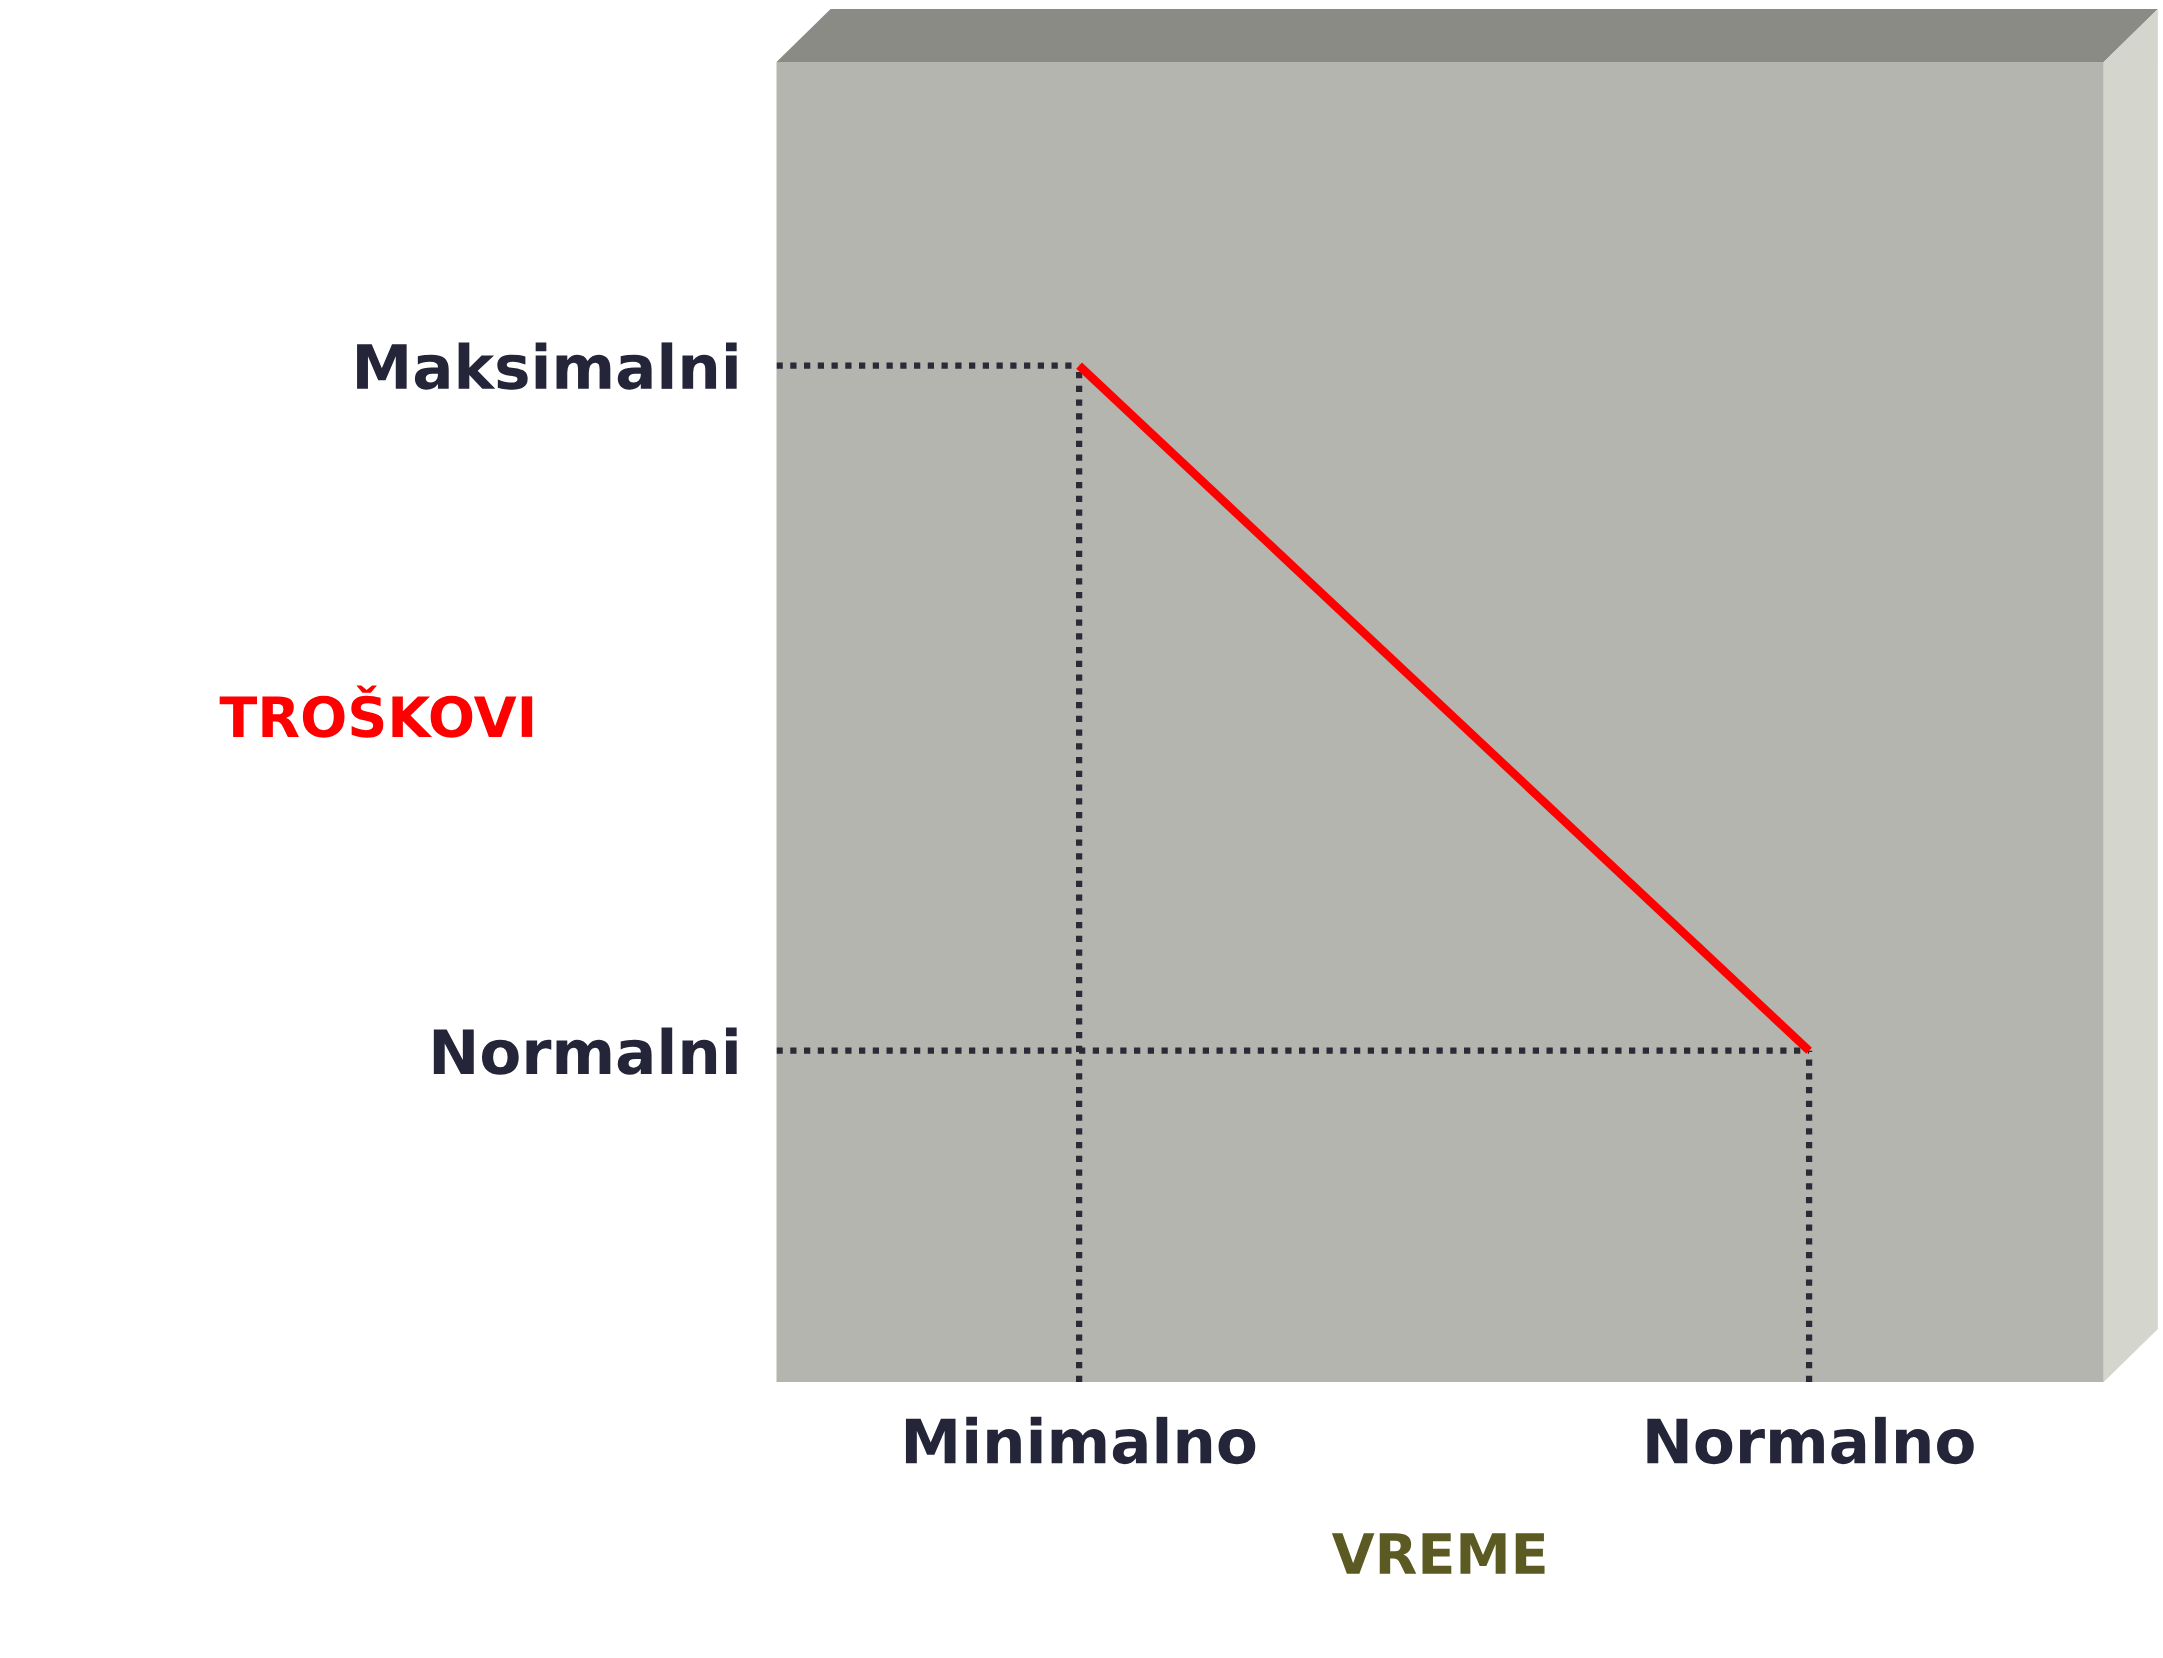 The width and height of the screenshot is (2163, 1658). What do you see at coordinates (585, 1051) in the screenshot?
I see `ref-line-label: Normalni` at bounding box center [585, 1051].